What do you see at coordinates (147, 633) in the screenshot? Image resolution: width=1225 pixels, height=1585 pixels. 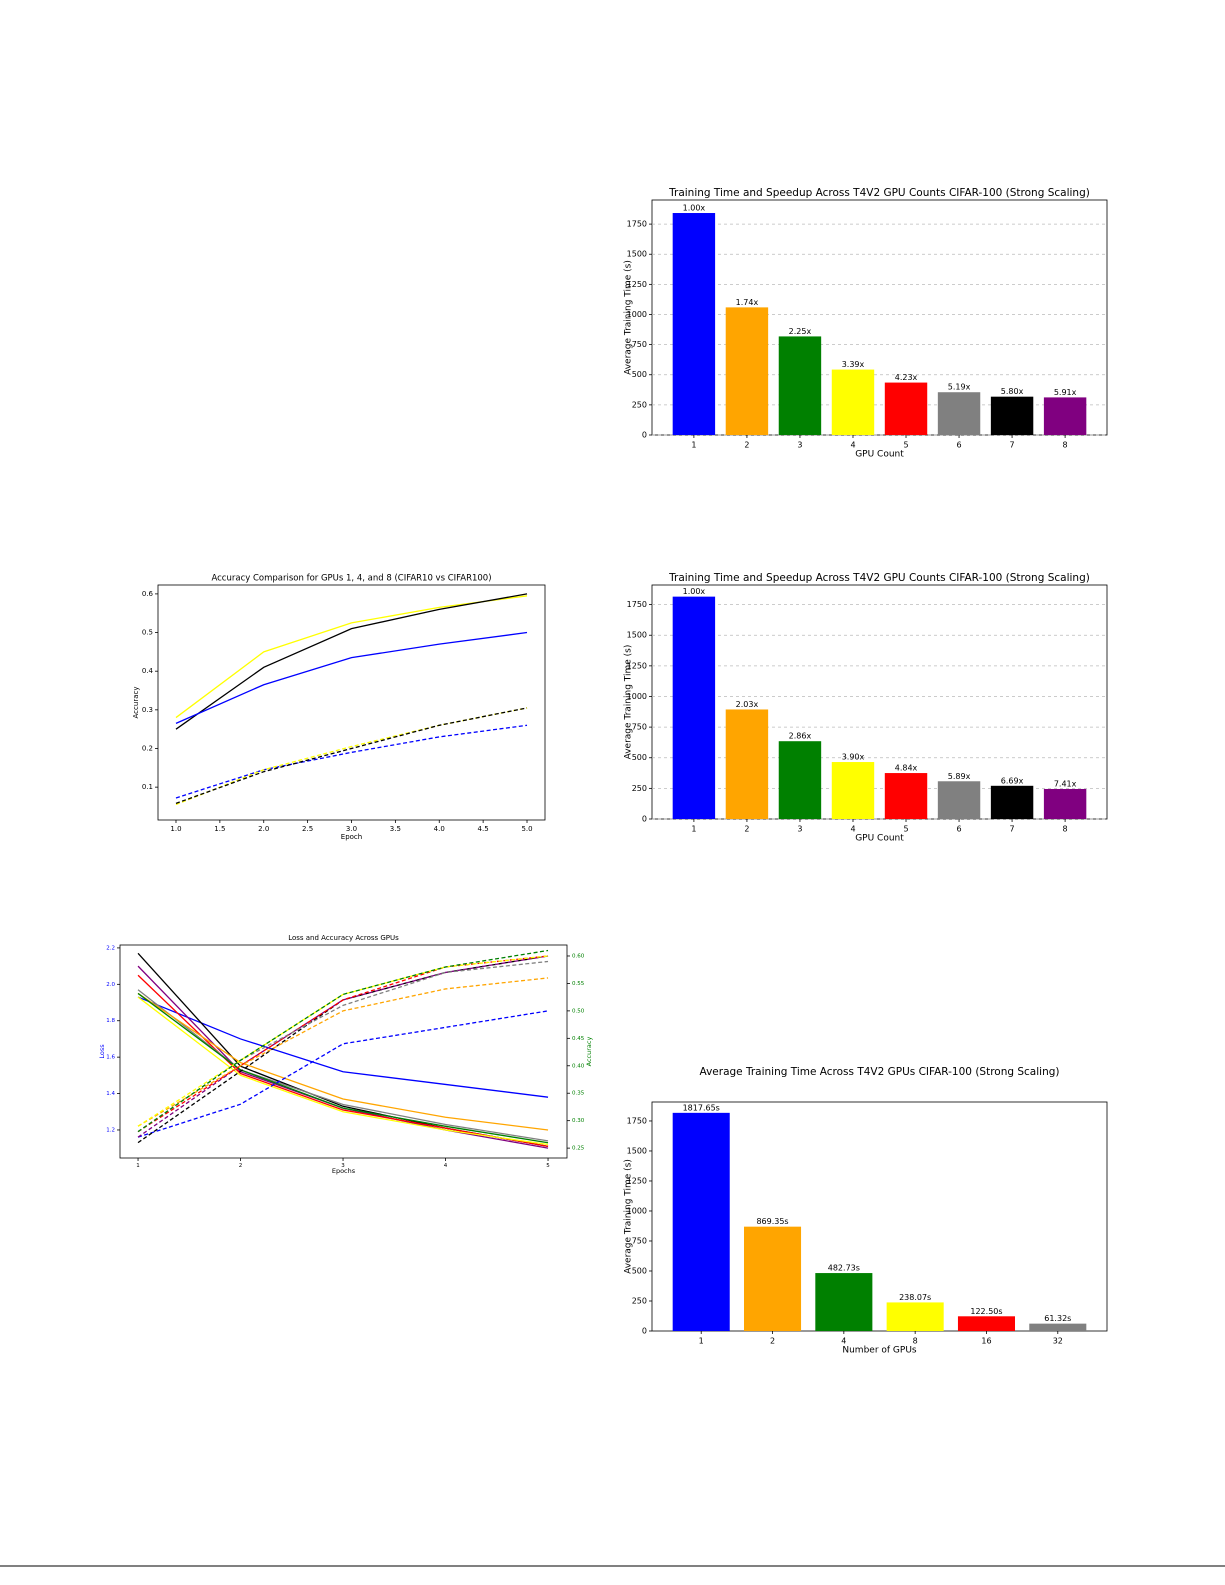 I see `y-tick-label: 0.5` at bounding box center [147, 633].